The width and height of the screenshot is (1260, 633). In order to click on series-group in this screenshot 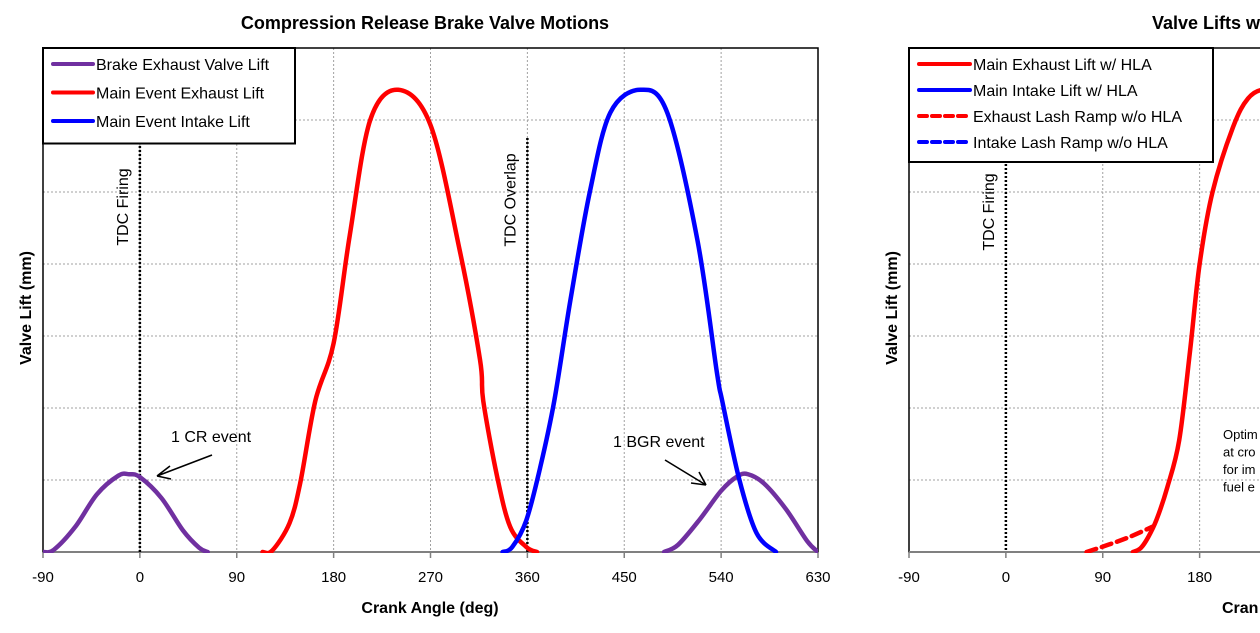, I will do `click(1172, 320)`.